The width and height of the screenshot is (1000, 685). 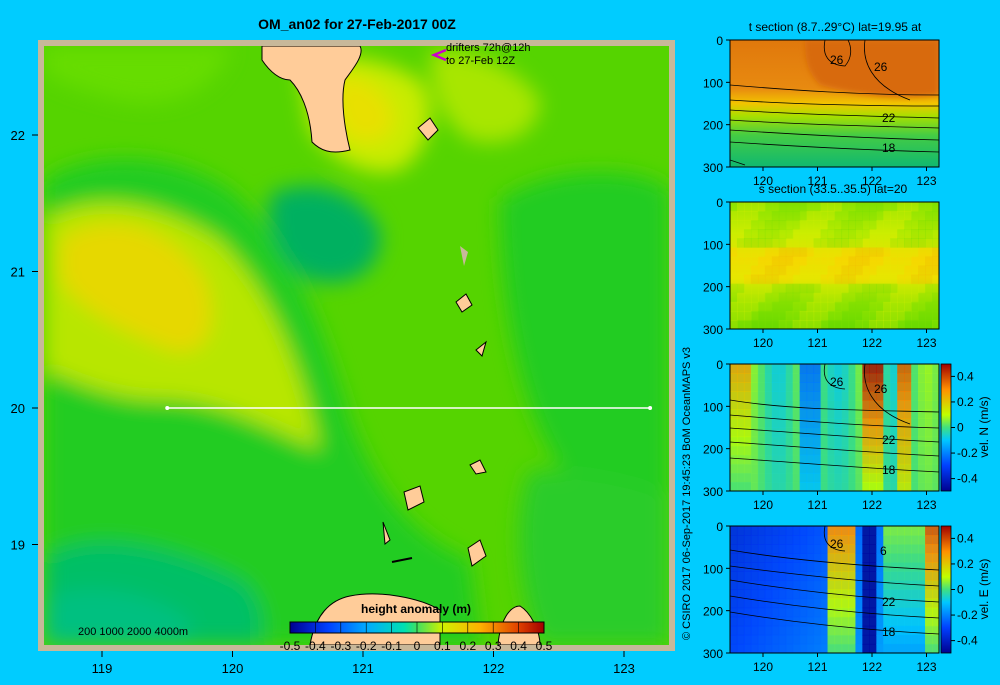 I want to click on panel-y-tick-label: 200, so click(x=713, y=450).